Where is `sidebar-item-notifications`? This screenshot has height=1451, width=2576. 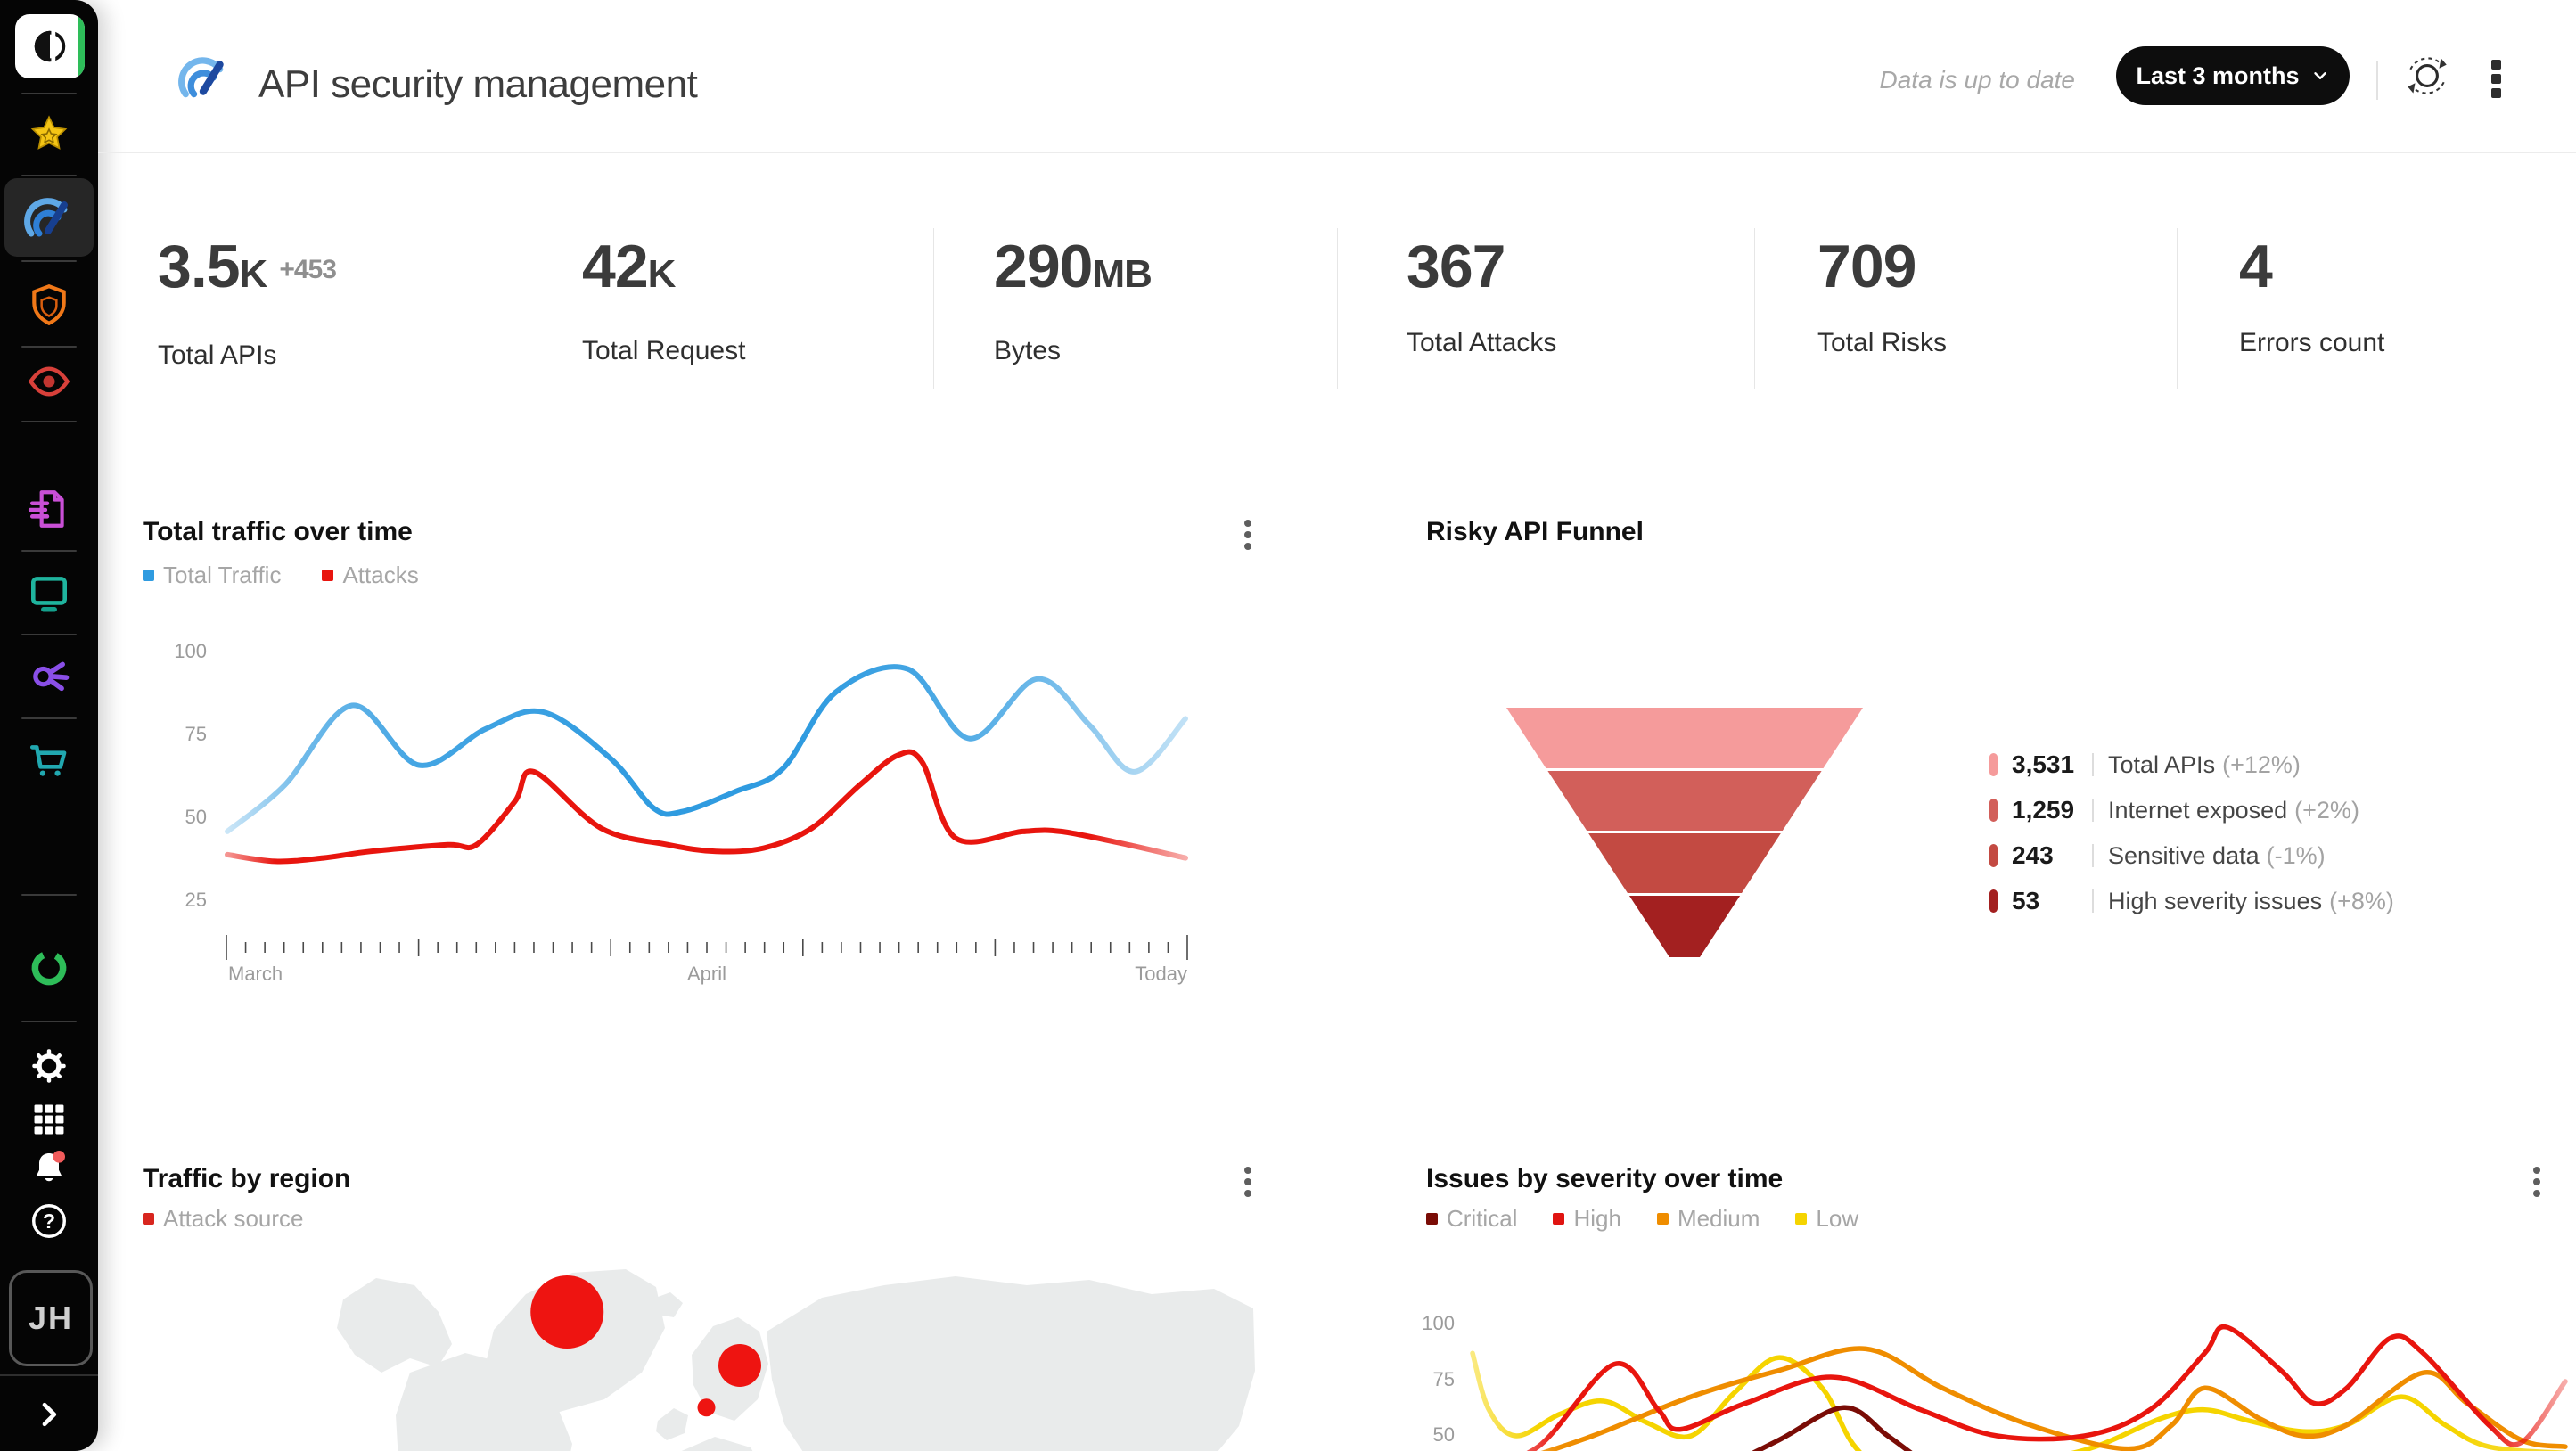
sidebar-item-notifications is located at coordinates (49, 1168).